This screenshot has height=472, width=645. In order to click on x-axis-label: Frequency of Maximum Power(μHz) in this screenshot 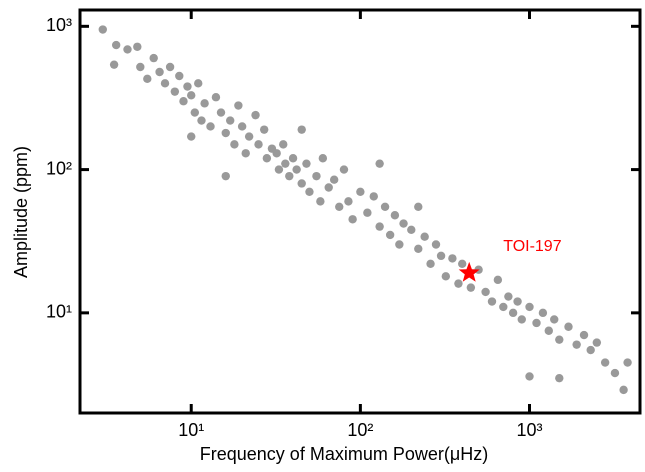, I will do `click(344, 454)`.